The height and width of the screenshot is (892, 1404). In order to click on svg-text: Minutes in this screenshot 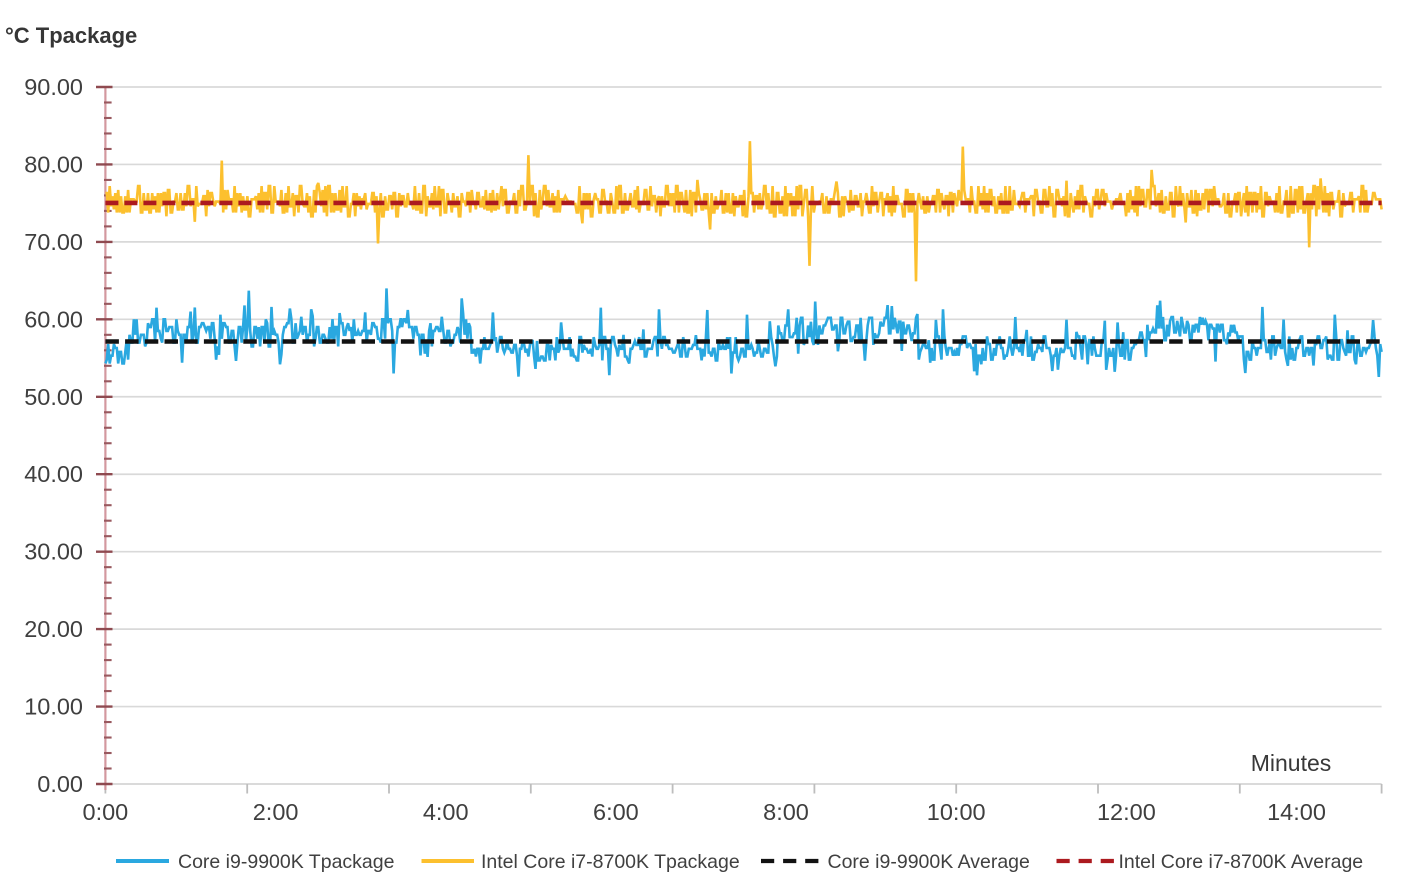, I will do `click(1291, 763)`.